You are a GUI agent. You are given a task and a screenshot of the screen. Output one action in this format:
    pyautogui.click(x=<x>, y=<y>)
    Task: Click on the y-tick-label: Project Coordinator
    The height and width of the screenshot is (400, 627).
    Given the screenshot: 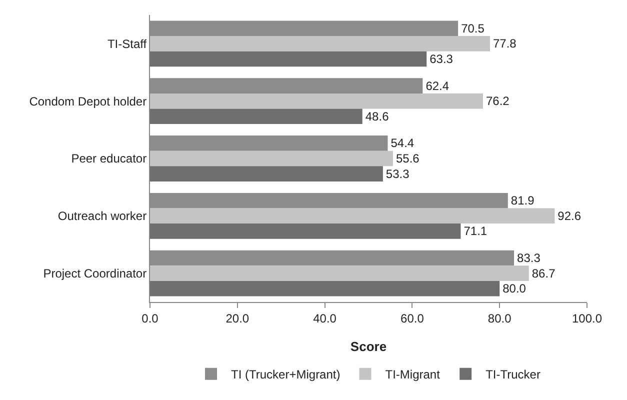 What is the action you would take?
    pyautogui.click(x=95, y=273)
    